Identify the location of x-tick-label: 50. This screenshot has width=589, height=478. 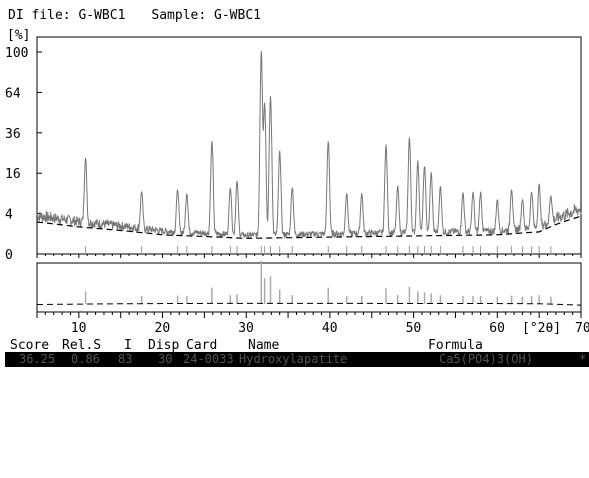
(414, 328).